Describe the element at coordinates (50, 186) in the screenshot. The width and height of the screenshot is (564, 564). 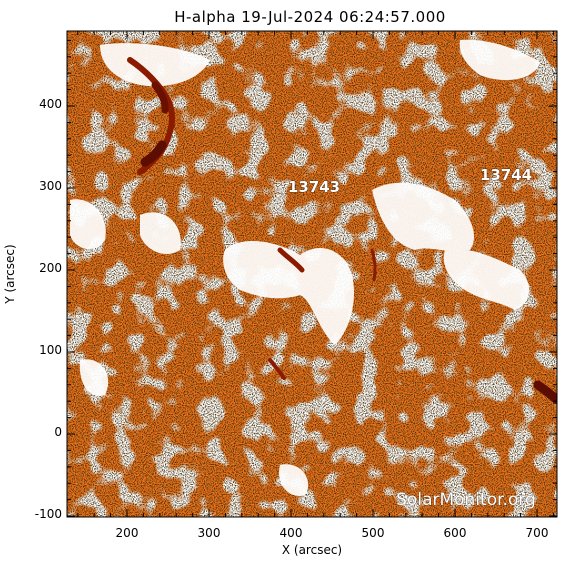
I see `y-tick-label: 300` at that location.